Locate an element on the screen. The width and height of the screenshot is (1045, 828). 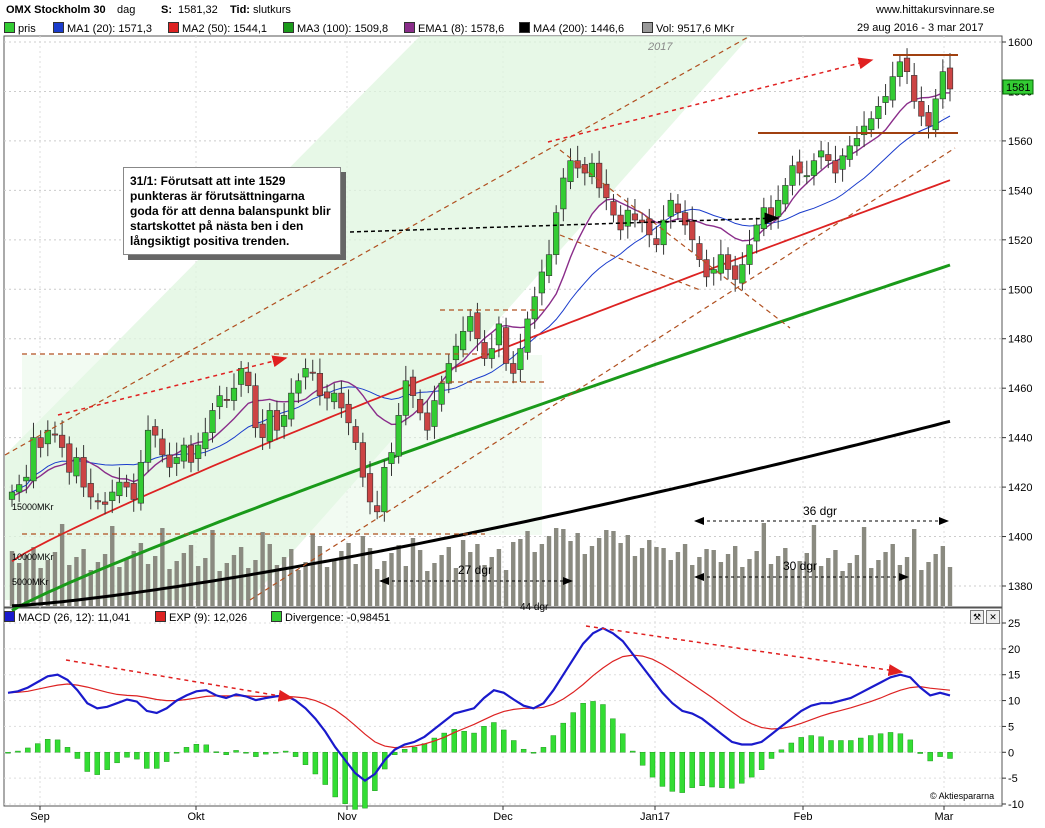
exp-line is located at coordinates (479, 701).